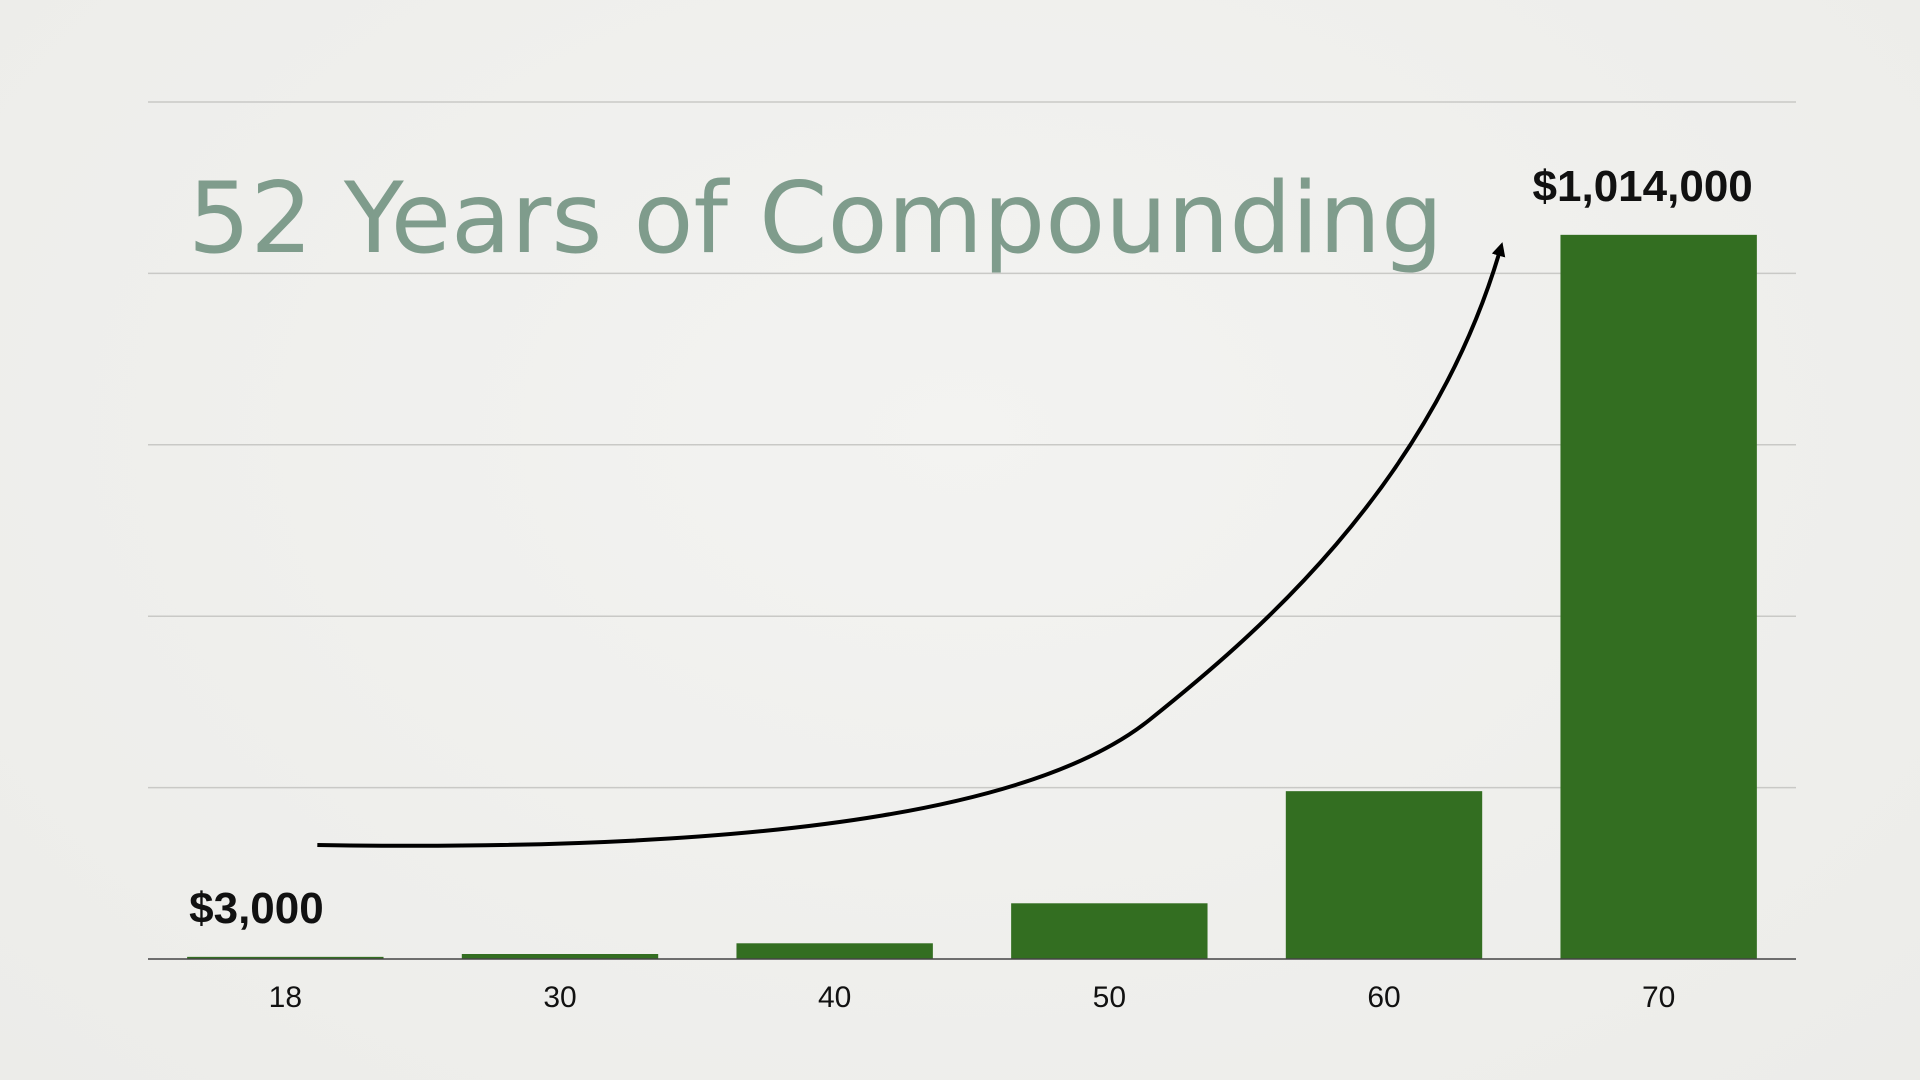  I want to click on x-tick-label: 70, so click(1658, 997).